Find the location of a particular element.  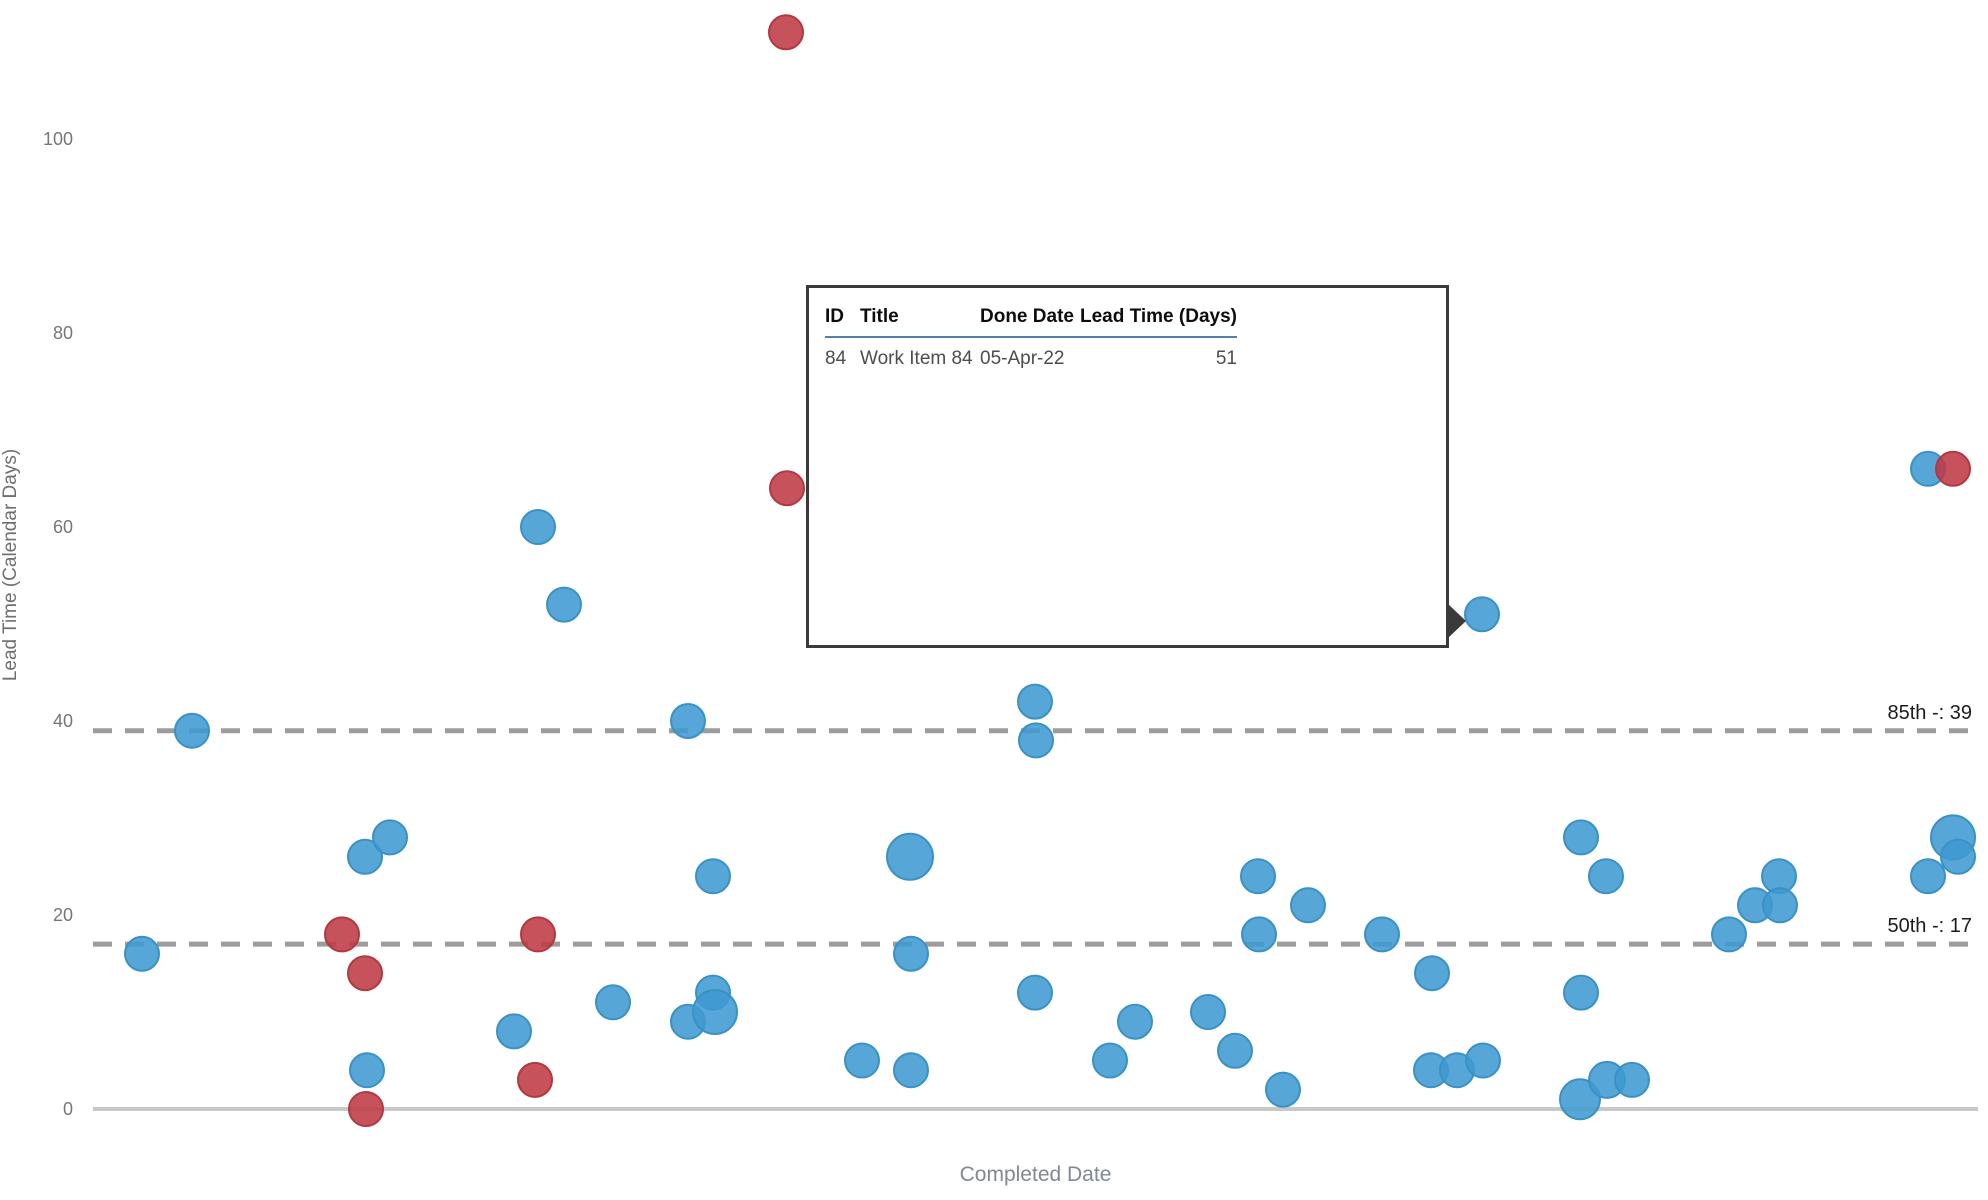

tooltip-cell-id: 84 is located at coordinates (836, 358).